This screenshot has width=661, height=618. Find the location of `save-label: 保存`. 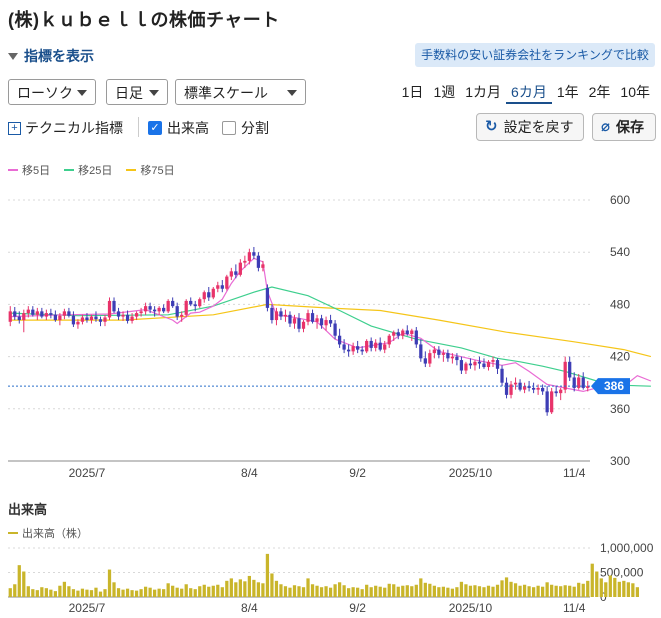

save-label: 保存 is located at coordinates (630, 127).